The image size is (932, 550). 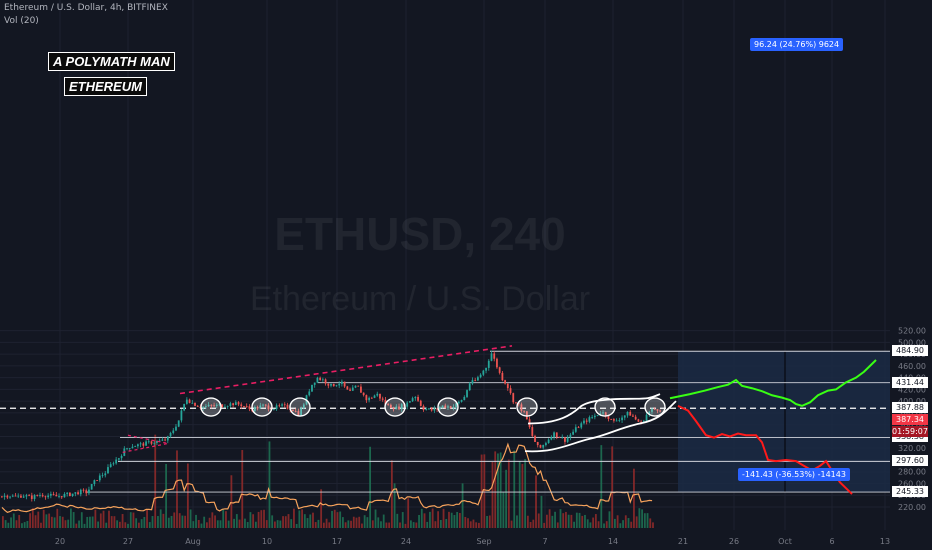 What do you see at coordinates (544, 541) in the screenshot?
I see `time-tick-label: 7` at bounding box center [544, 541].